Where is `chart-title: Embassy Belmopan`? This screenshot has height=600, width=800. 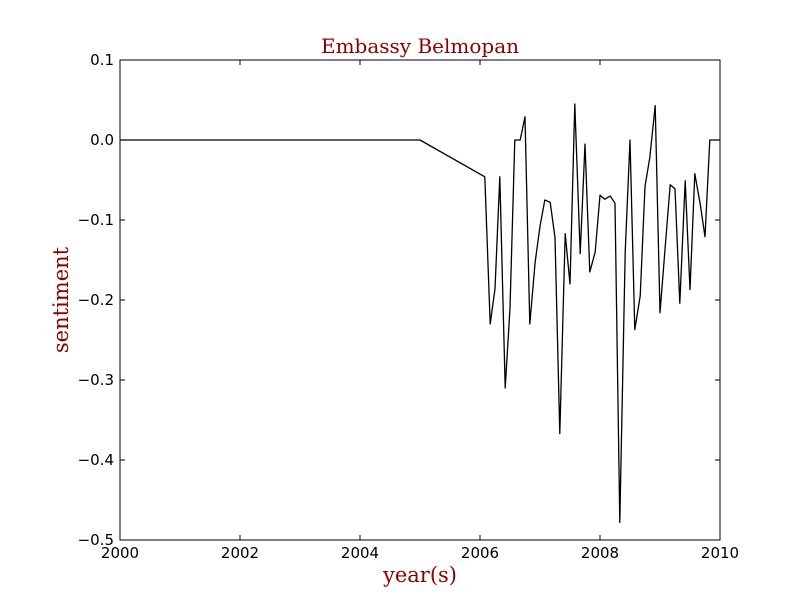 chart-title: Embassy Belmopan is located at coordinates (420, 46).